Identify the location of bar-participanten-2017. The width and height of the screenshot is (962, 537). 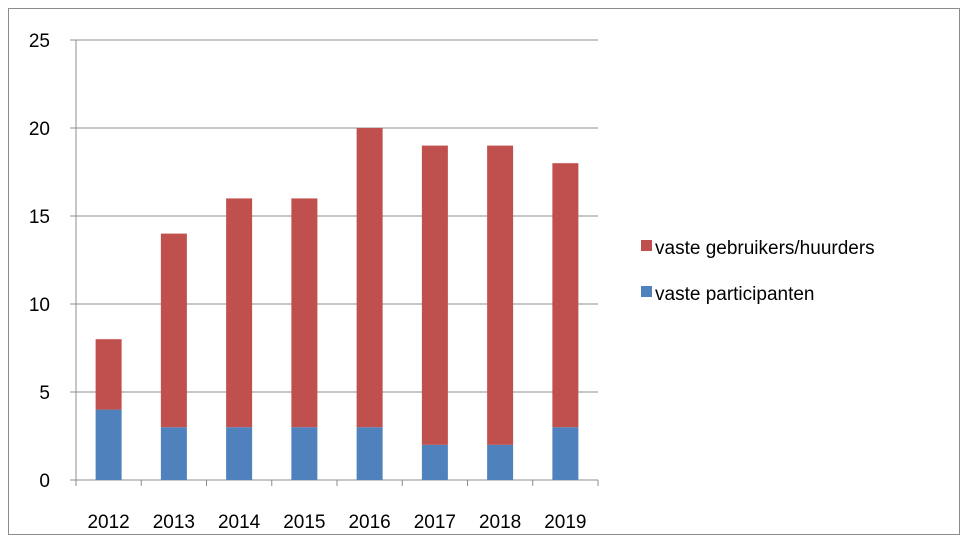
(434, 462).